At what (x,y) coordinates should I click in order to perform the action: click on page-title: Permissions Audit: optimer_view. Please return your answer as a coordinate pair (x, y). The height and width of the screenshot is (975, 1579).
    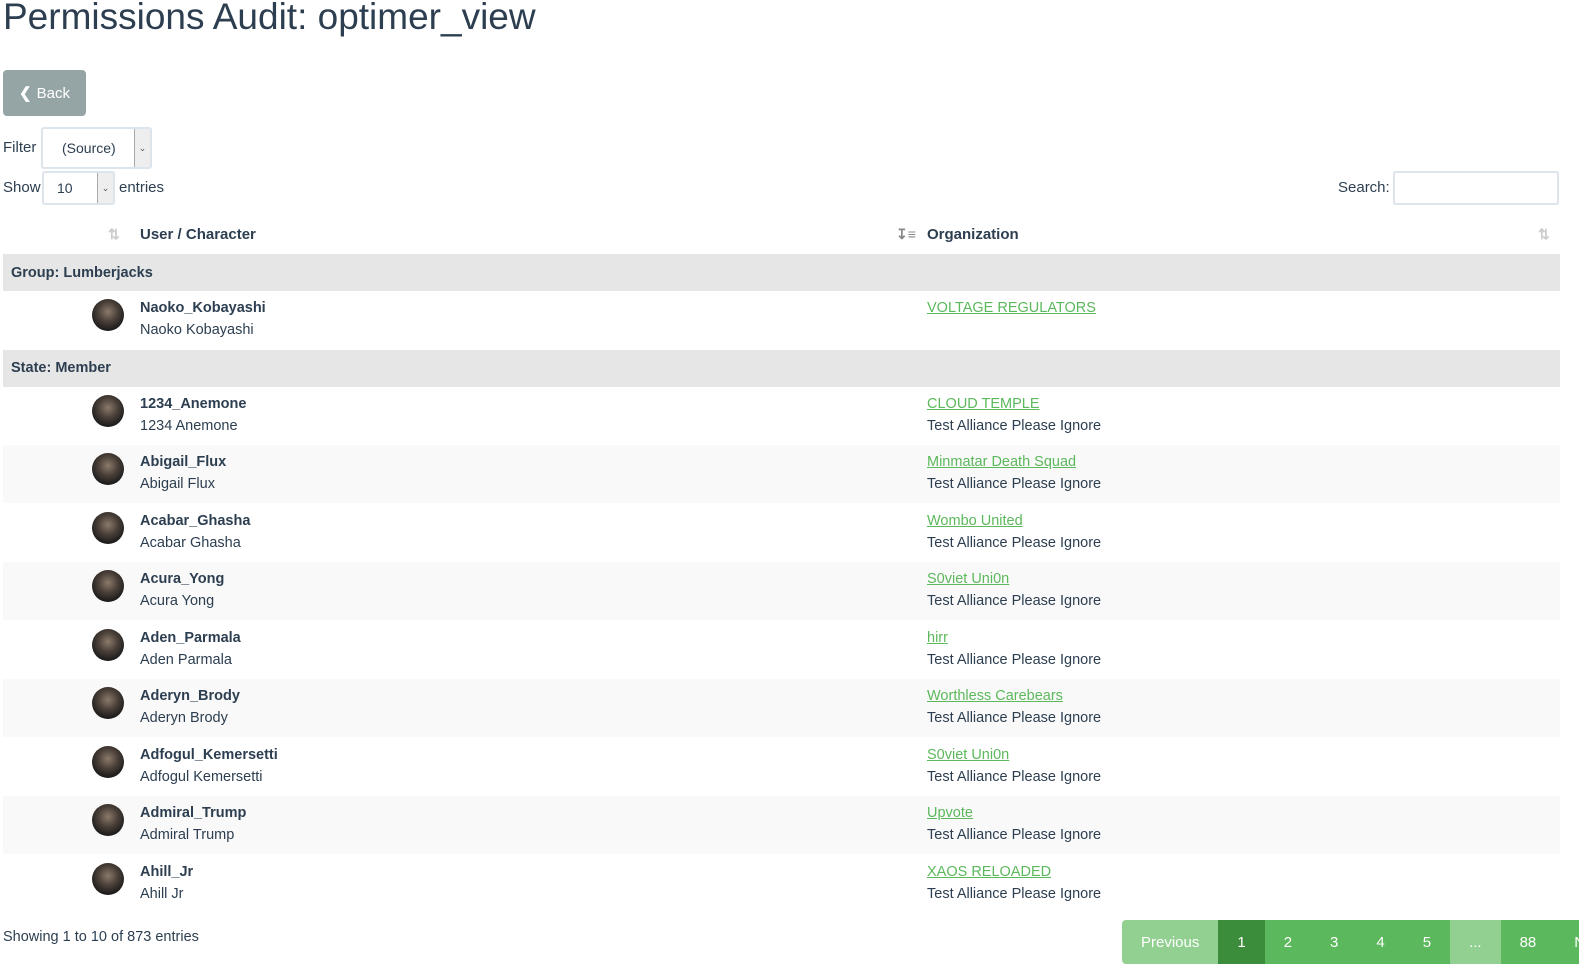
    Looking at the image, I should click on (269, 18).